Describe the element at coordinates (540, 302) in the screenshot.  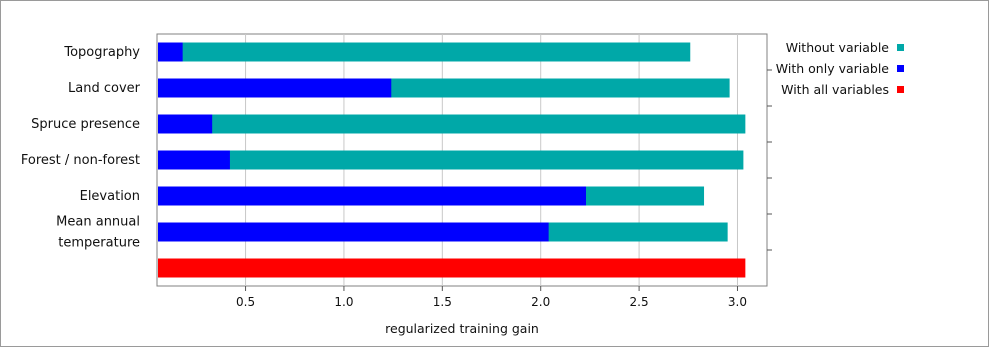
I see `x-tick-label: 2.0` at that location.